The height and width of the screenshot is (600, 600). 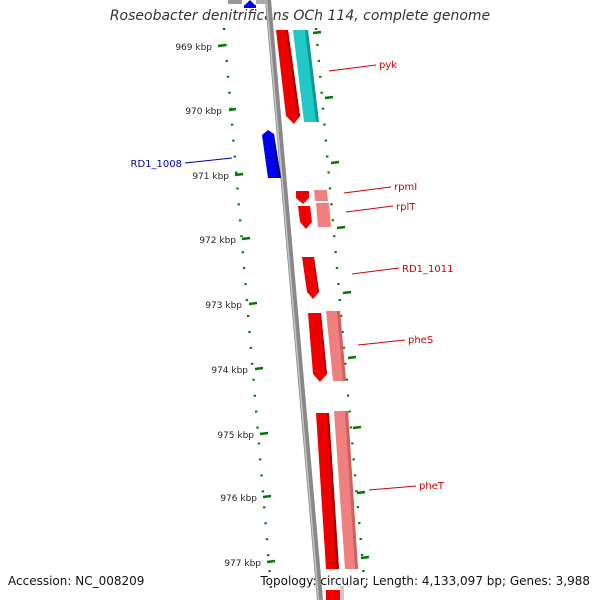 I want to click on tick-973: 973 kbp, so click(x=231, y=306).